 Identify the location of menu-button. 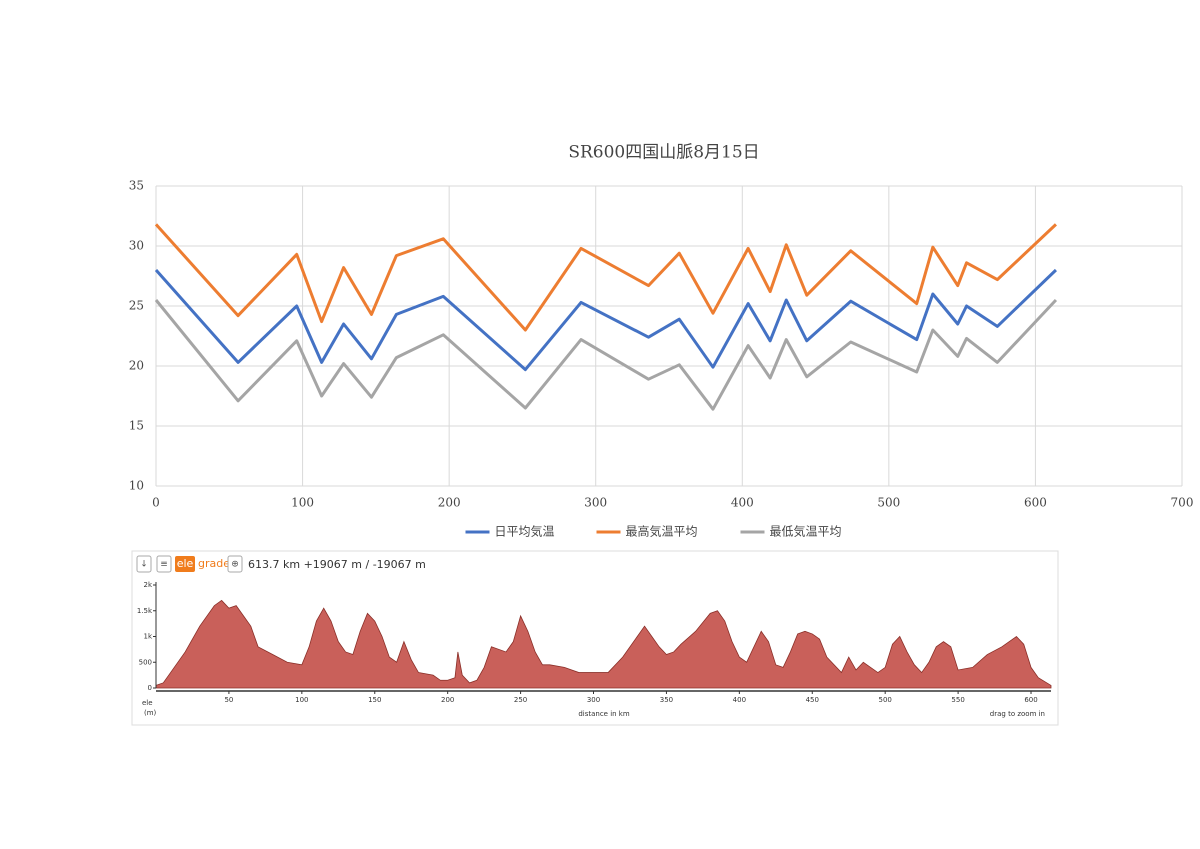
(164, 564).